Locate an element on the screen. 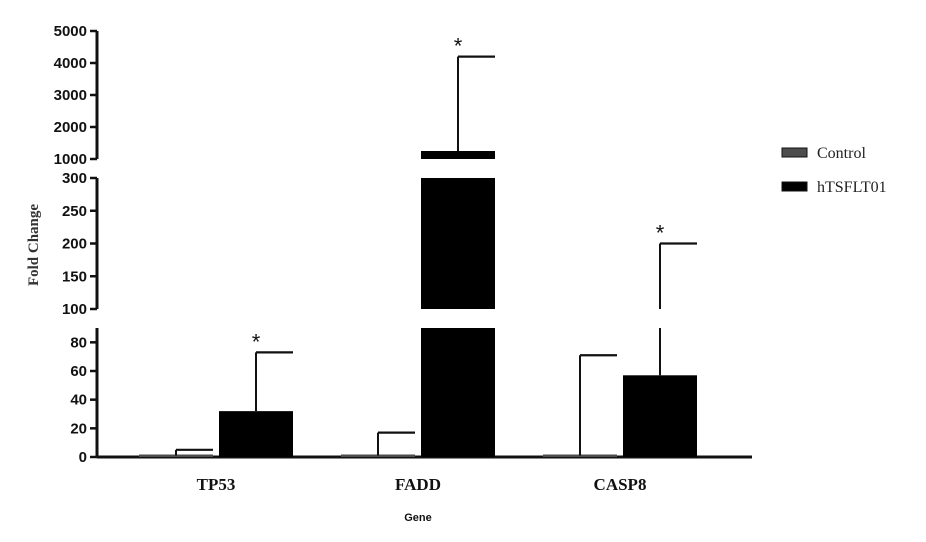  y-tick-label: 200 is located at coordinates (74, 244).